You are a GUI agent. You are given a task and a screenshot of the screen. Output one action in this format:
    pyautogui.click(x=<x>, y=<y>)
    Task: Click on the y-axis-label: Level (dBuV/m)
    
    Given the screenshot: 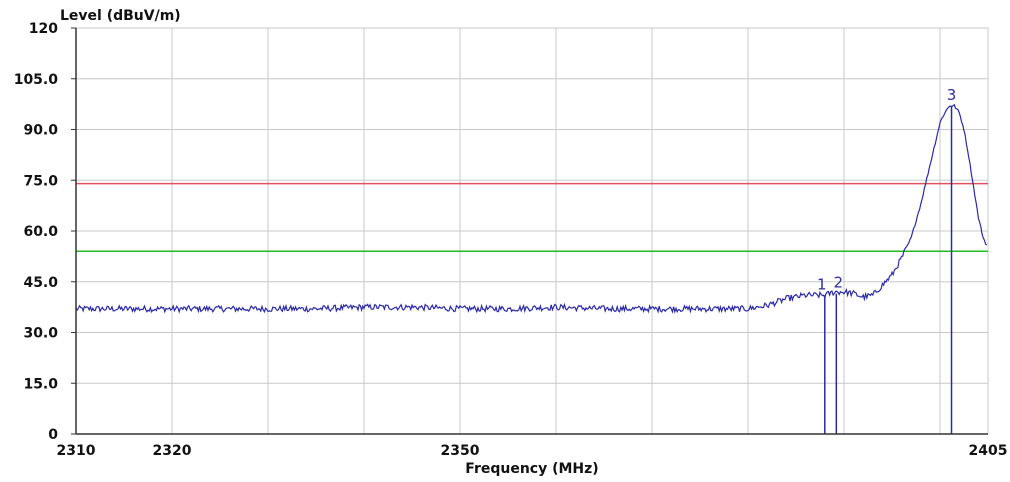 What is the action you would take?
    pyautogui.click(x=120, y=16)
    